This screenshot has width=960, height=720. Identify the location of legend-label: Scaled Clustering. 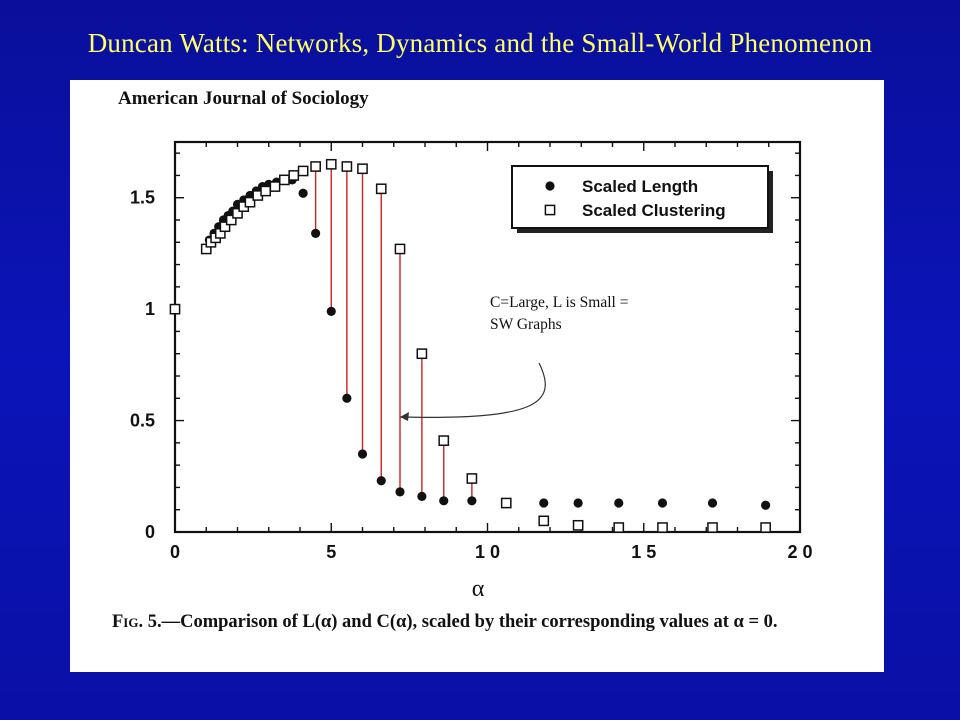
(654, 210).